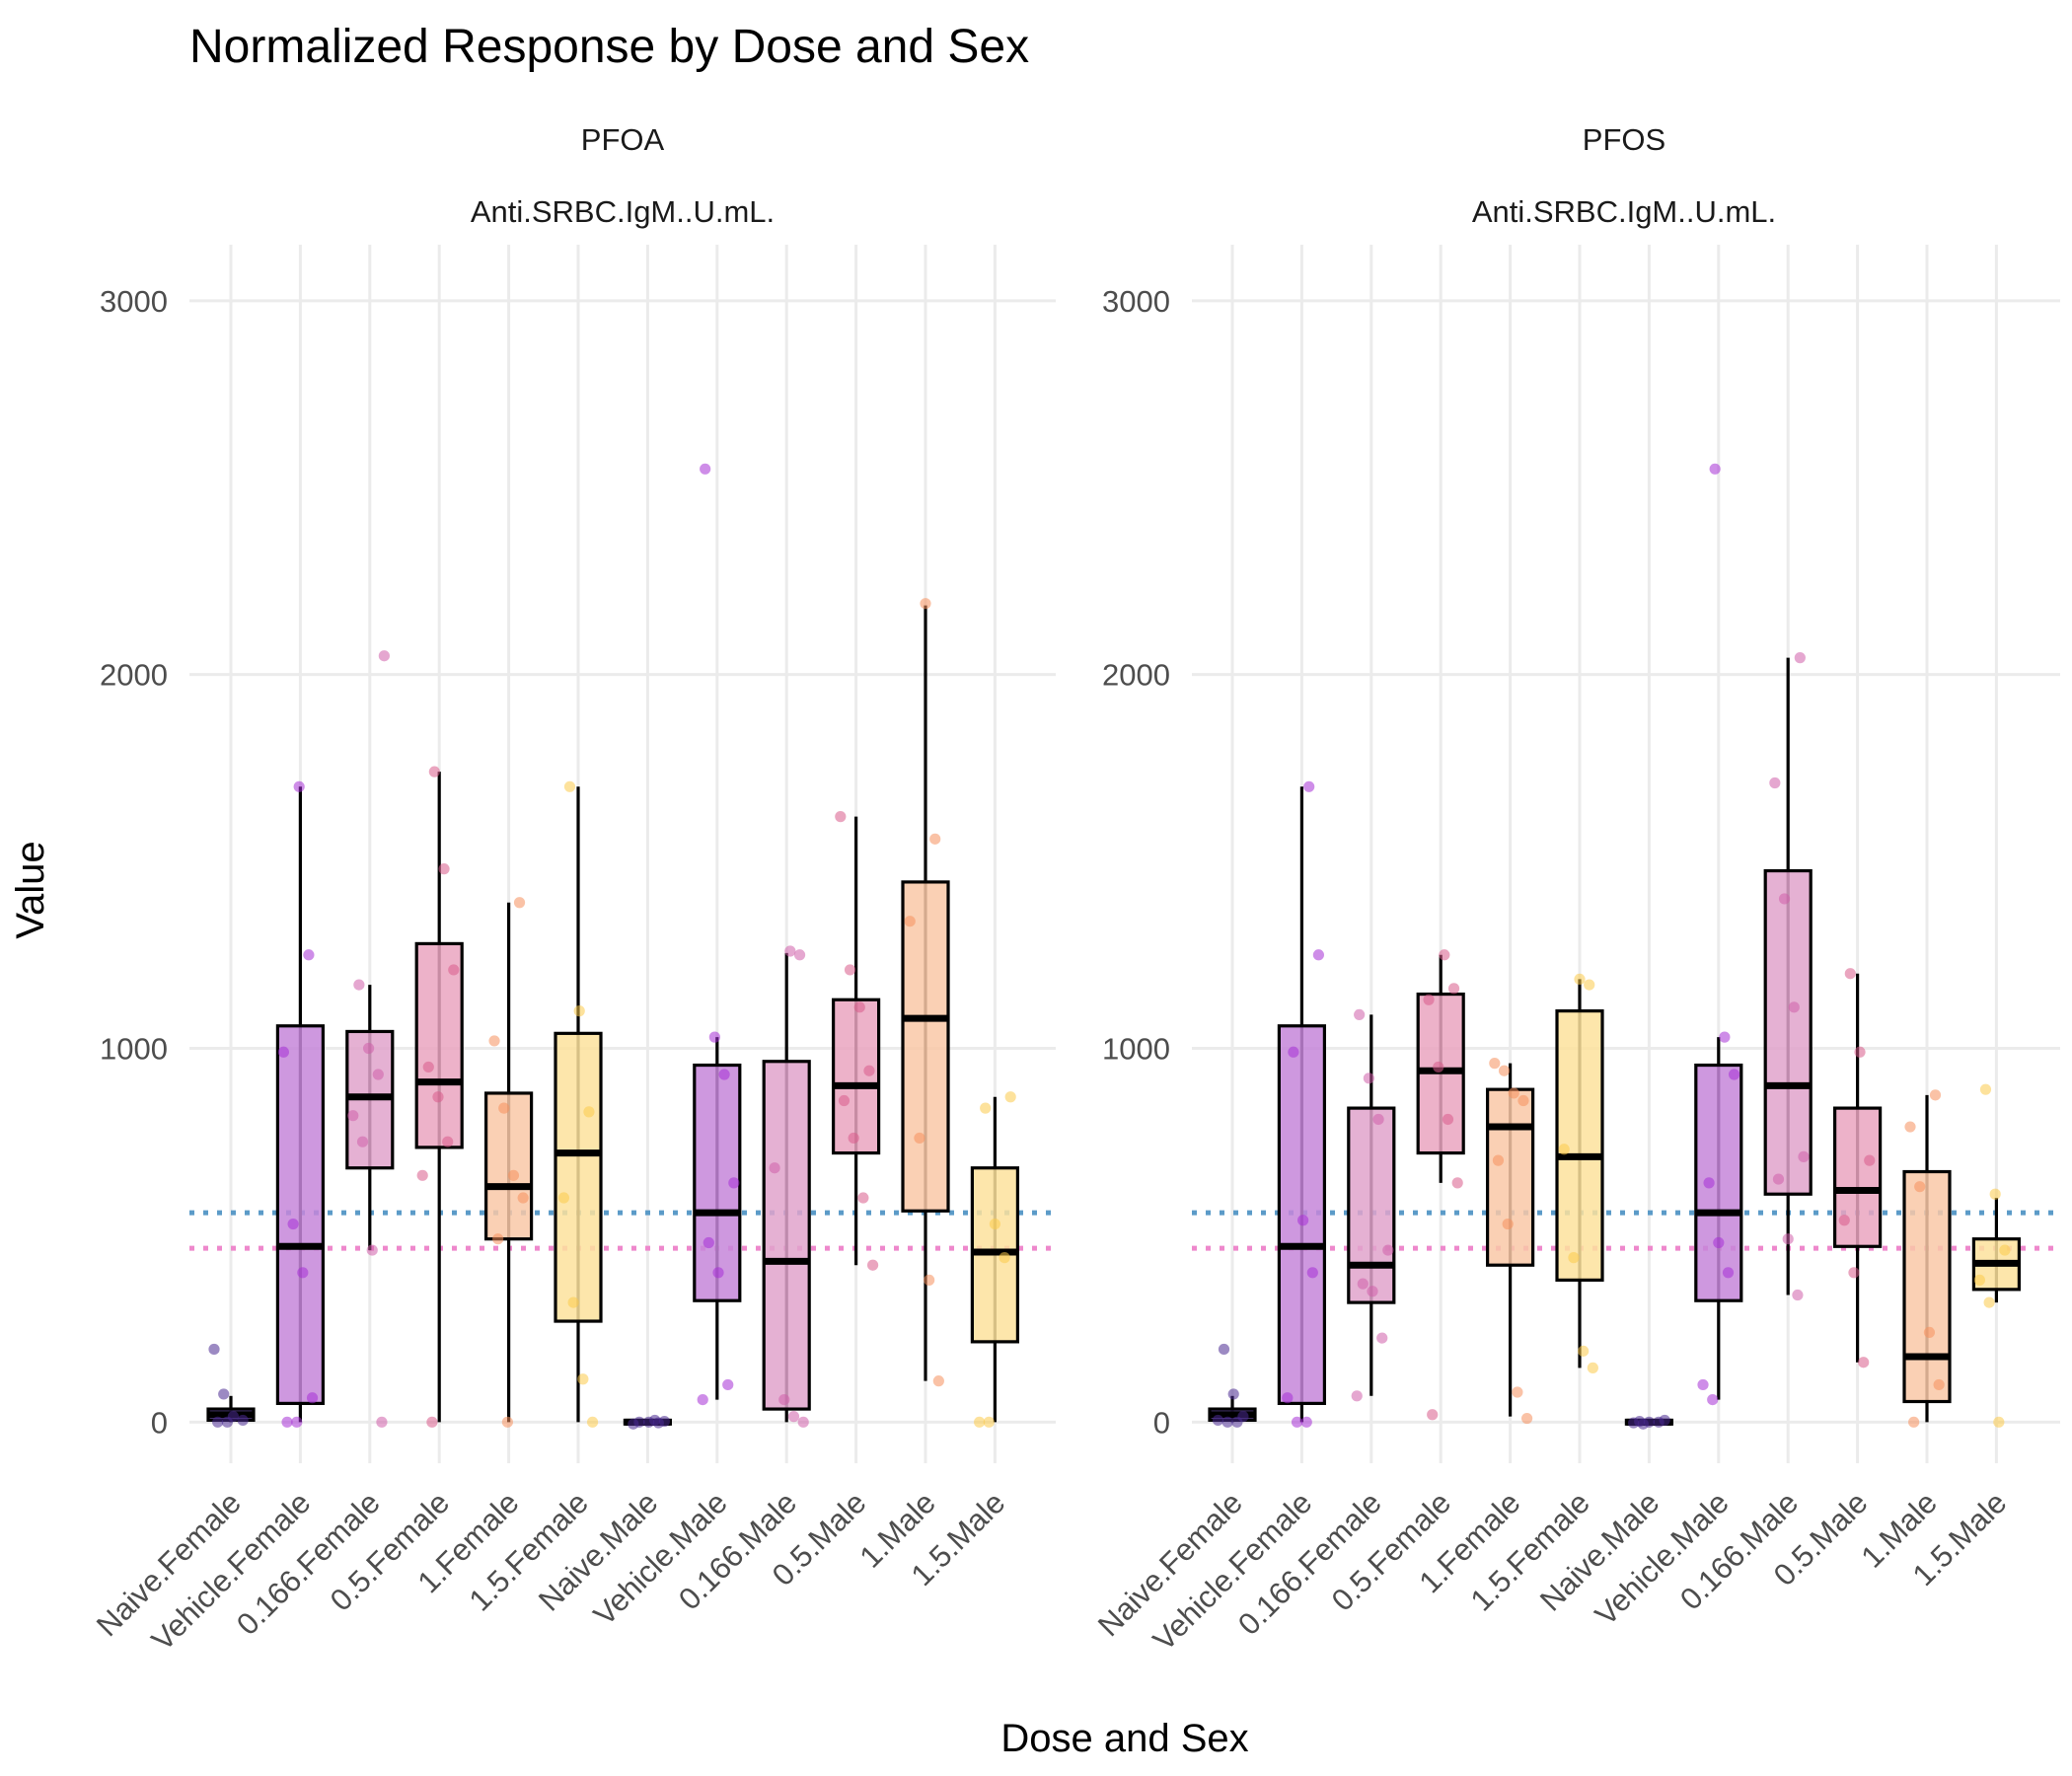  Describe the element at coordinates (718, 935) in the screenshot. I see `box-Vehicle.Male` at that location.